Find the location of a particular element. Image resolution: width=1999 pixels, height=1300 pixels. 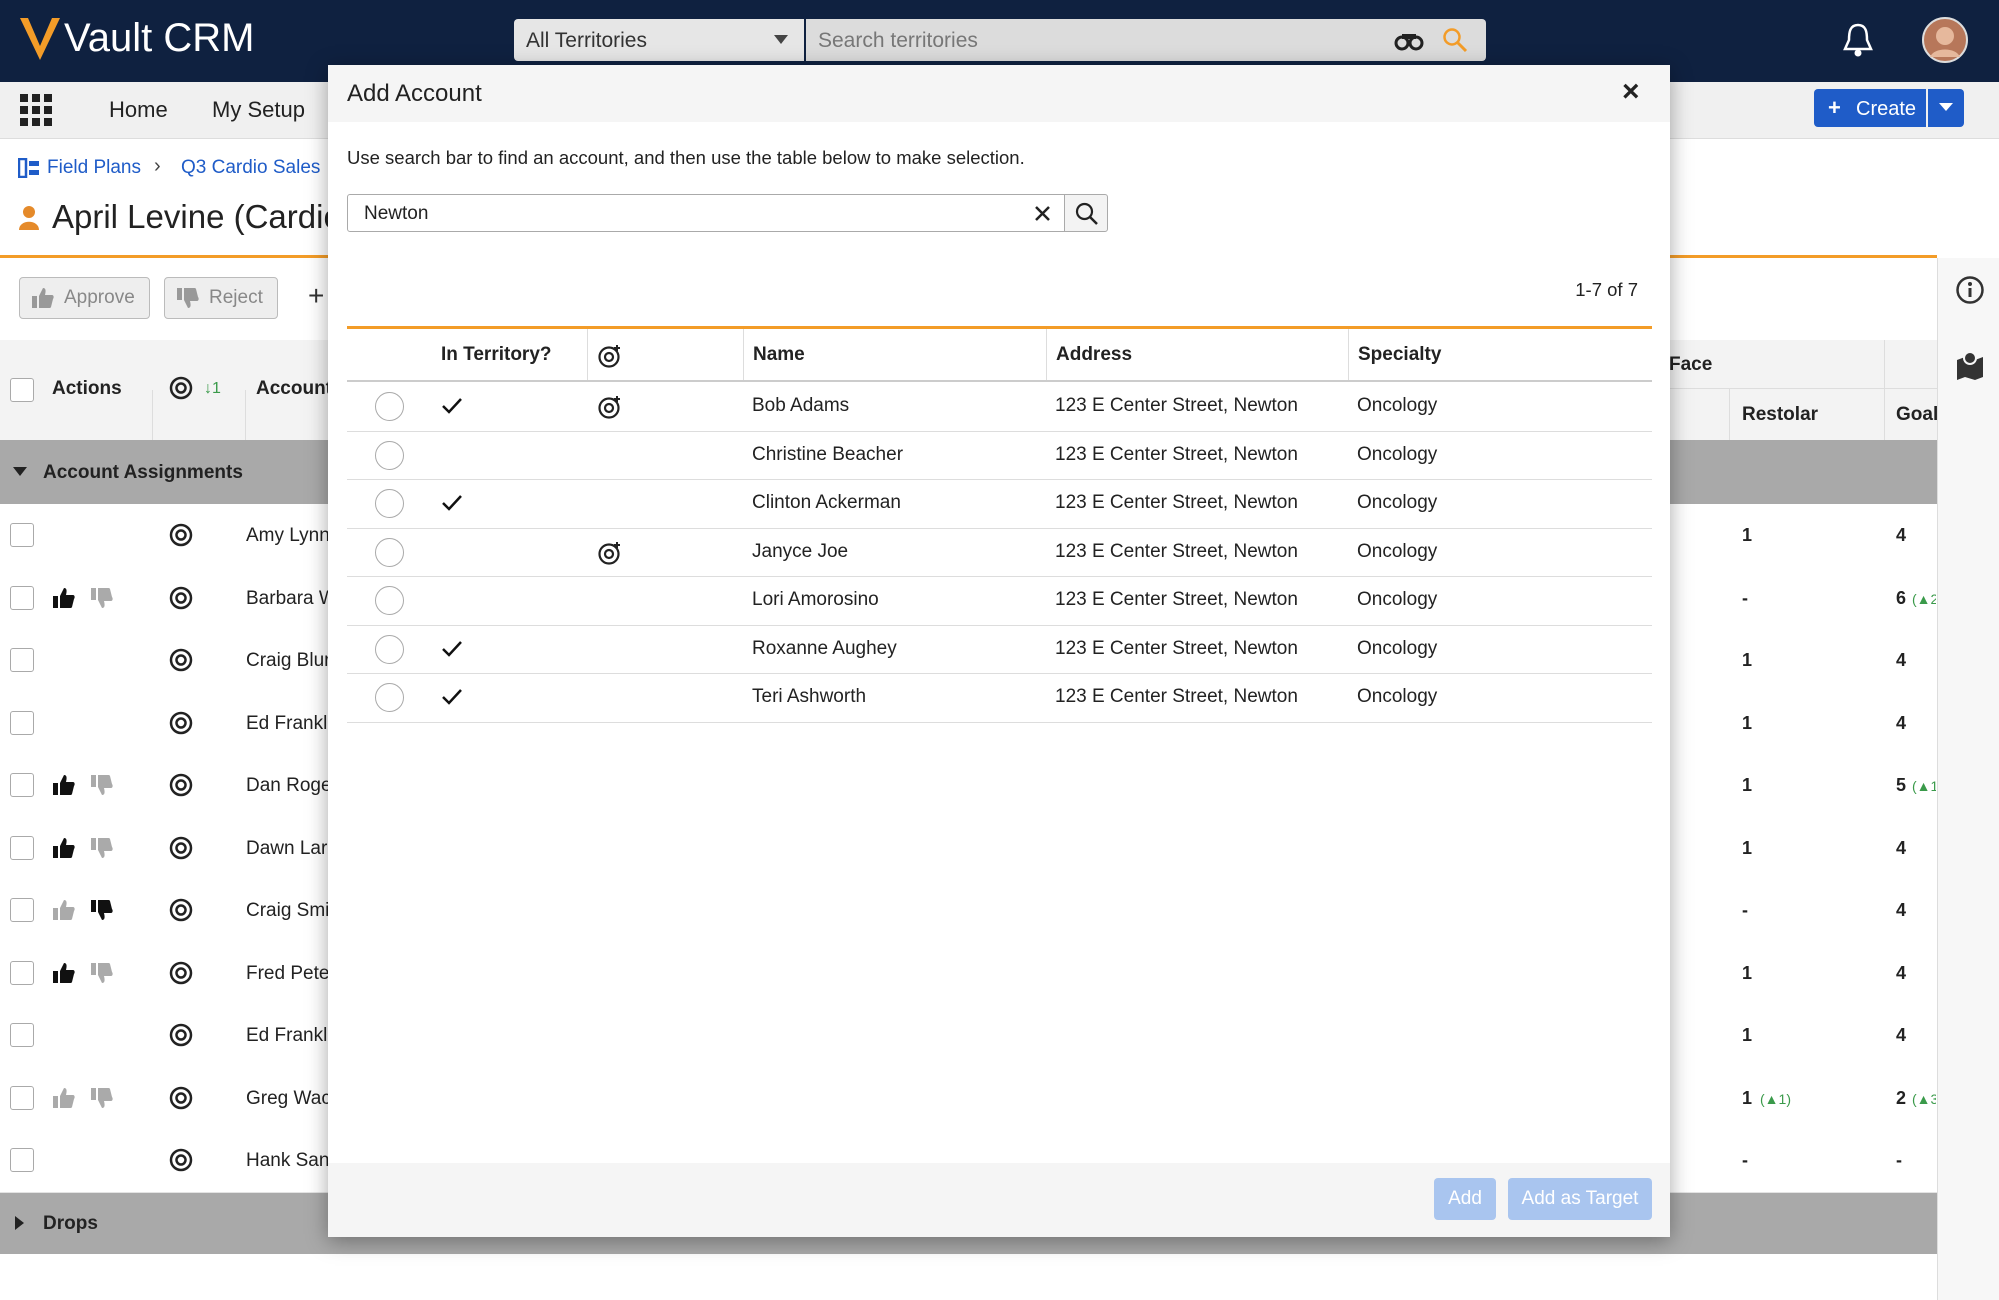

goal-delta: (▲3) is located at coordinates (1924, 1098).